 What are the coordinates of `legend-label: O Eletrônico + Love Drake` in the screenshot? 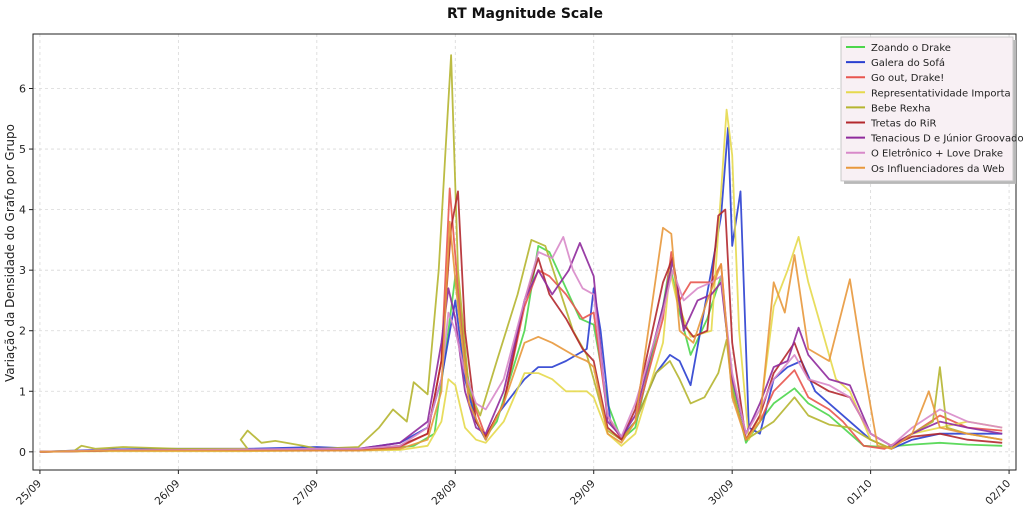 It's located at (937, 154).